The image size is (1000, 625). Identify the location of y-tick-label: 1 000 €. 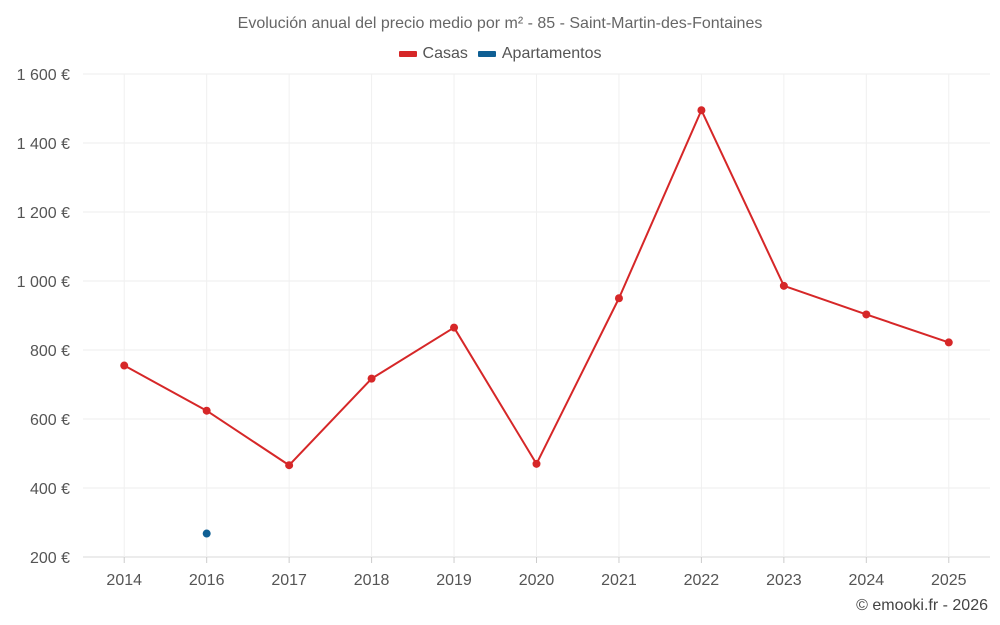
(43, 282).